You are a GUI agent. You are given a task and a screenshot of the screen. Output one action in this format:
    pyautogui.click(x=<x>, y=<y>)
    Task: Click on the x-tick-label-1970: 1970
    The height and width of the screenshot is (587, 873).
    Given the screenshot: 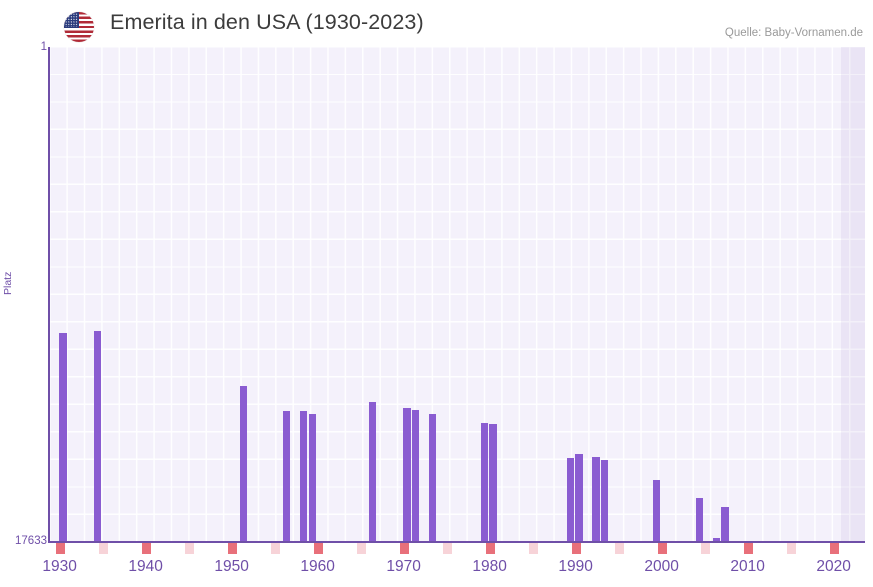 What is the action you would take?
    pyautogui.click(x=403, y=566)
    